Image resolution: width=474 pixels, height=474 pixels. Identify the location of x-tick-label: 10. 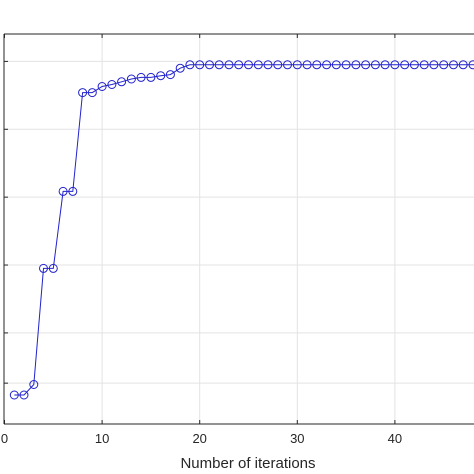
(102, 438).